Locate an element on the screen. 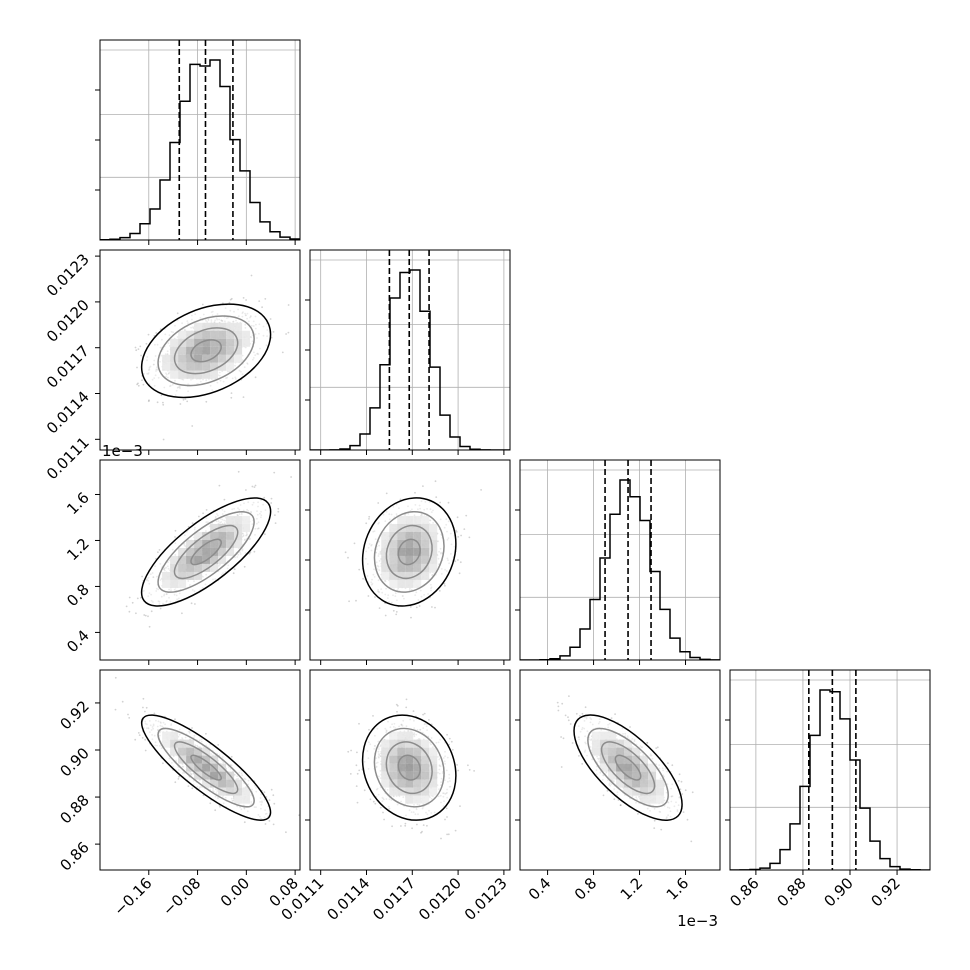 The height and width of the screenshot is (970, 970). panel-frame is located at coordinates (200, 140).